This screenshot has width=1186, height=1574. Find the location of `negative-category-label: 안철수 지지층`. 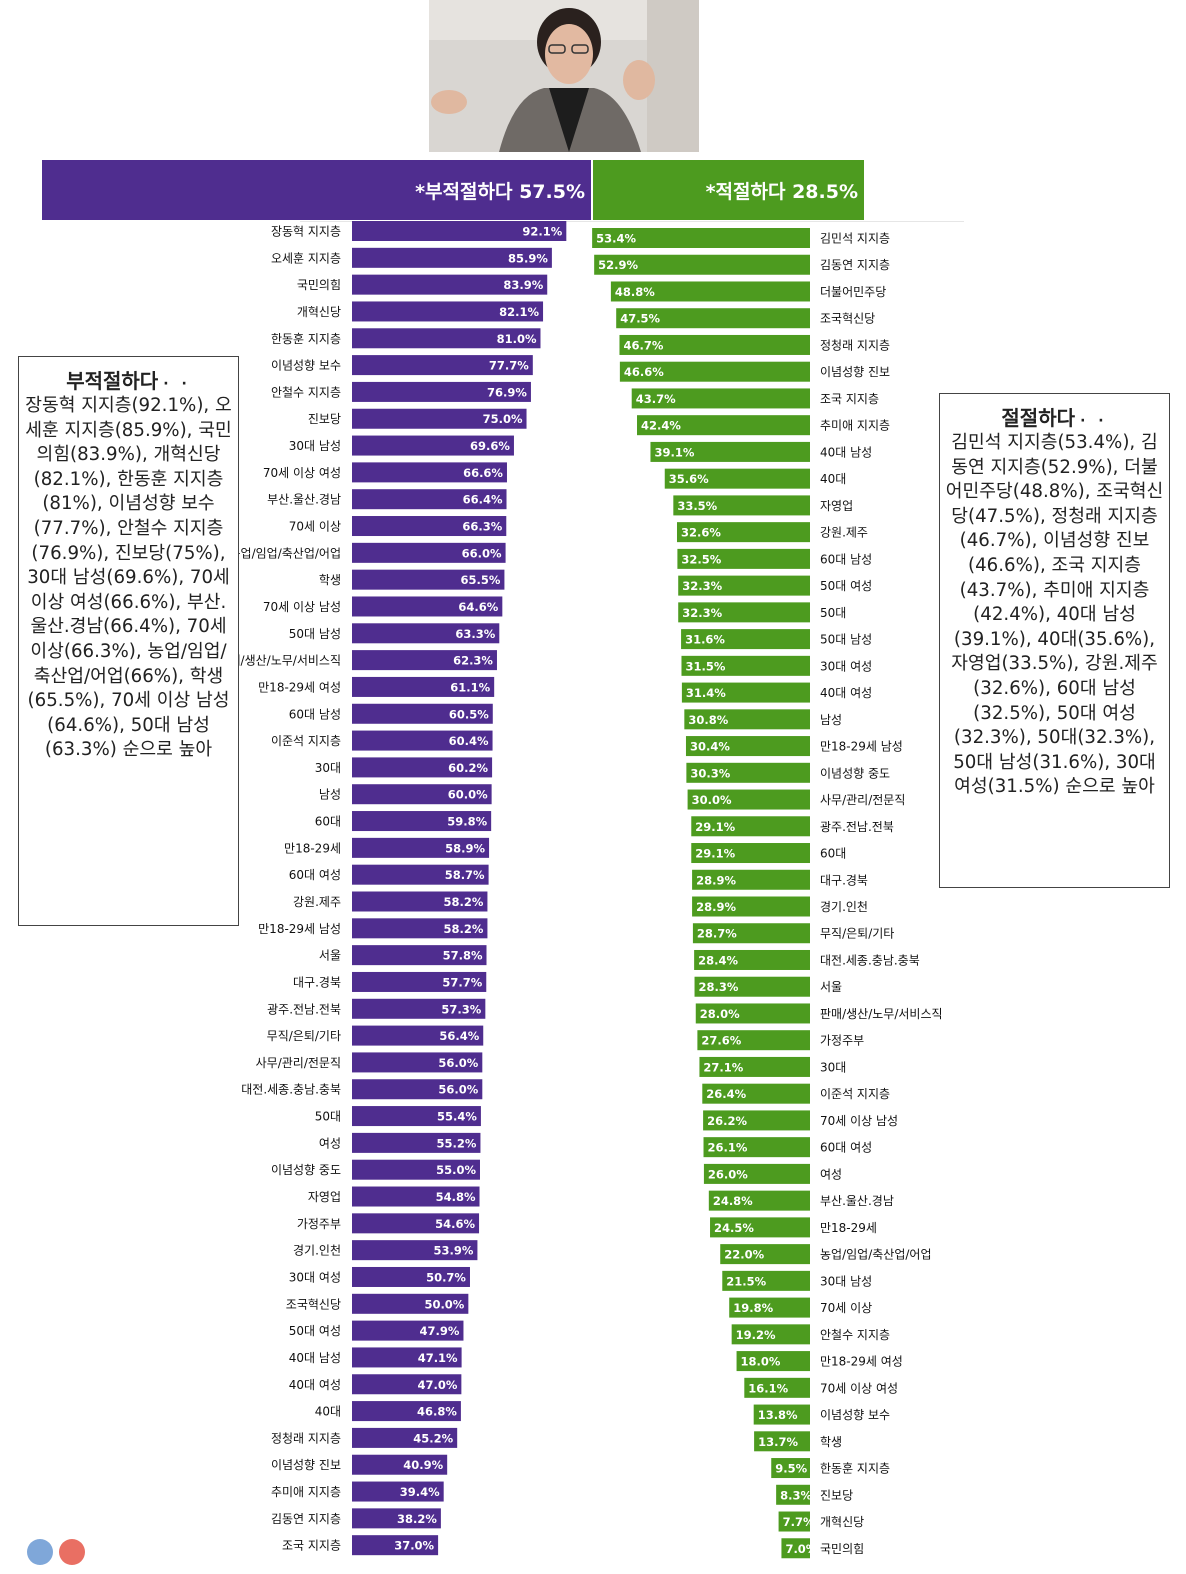

negative-category-label: 안철수 지지층 is located at coordinates (306, 392).